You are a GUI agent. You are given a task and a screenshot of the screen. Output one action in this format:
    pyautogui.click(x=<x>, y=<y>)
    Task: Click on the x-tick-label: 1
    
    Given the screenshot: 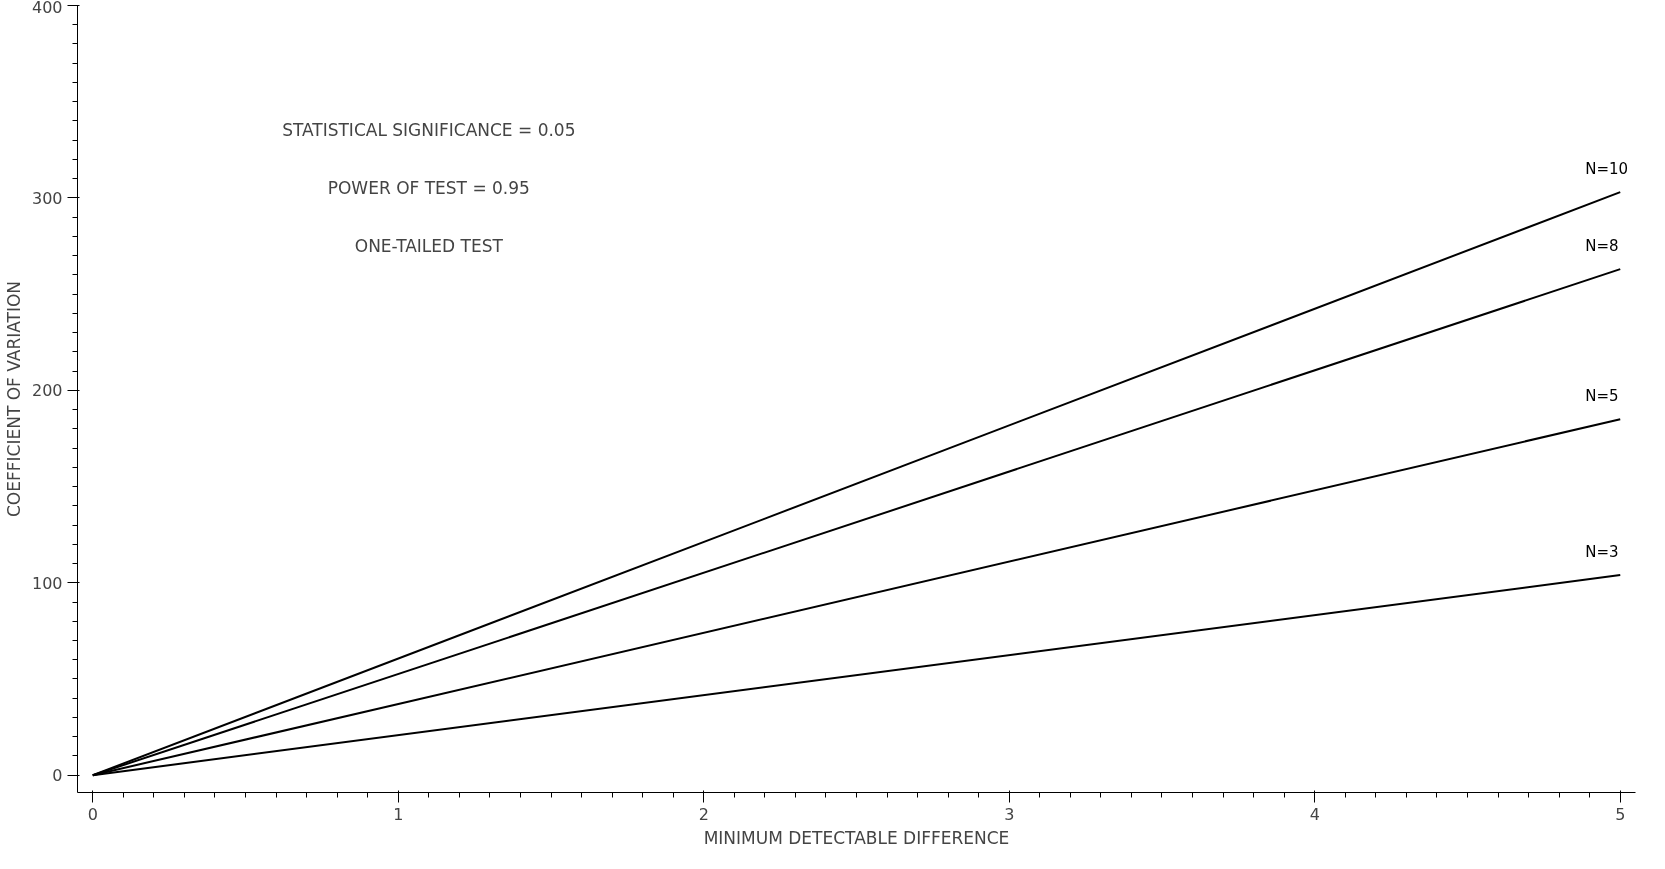 What is the action you would take?
    pyautogui.click(x=398, y=814)
    